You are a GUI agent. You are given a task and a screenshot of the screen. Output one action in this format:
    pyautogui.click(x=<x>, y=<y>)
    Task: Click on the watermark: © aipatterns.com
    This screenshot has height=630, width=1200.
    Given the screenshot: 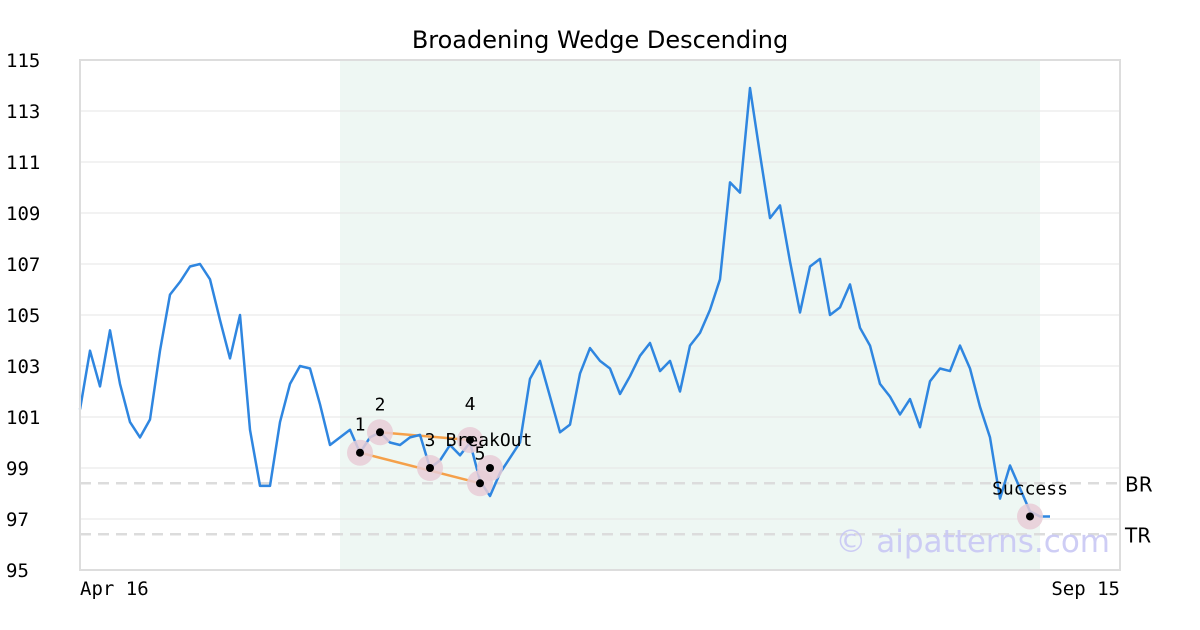 What is the action you would take?
    pyautogui.click(x=972, y=542)
    